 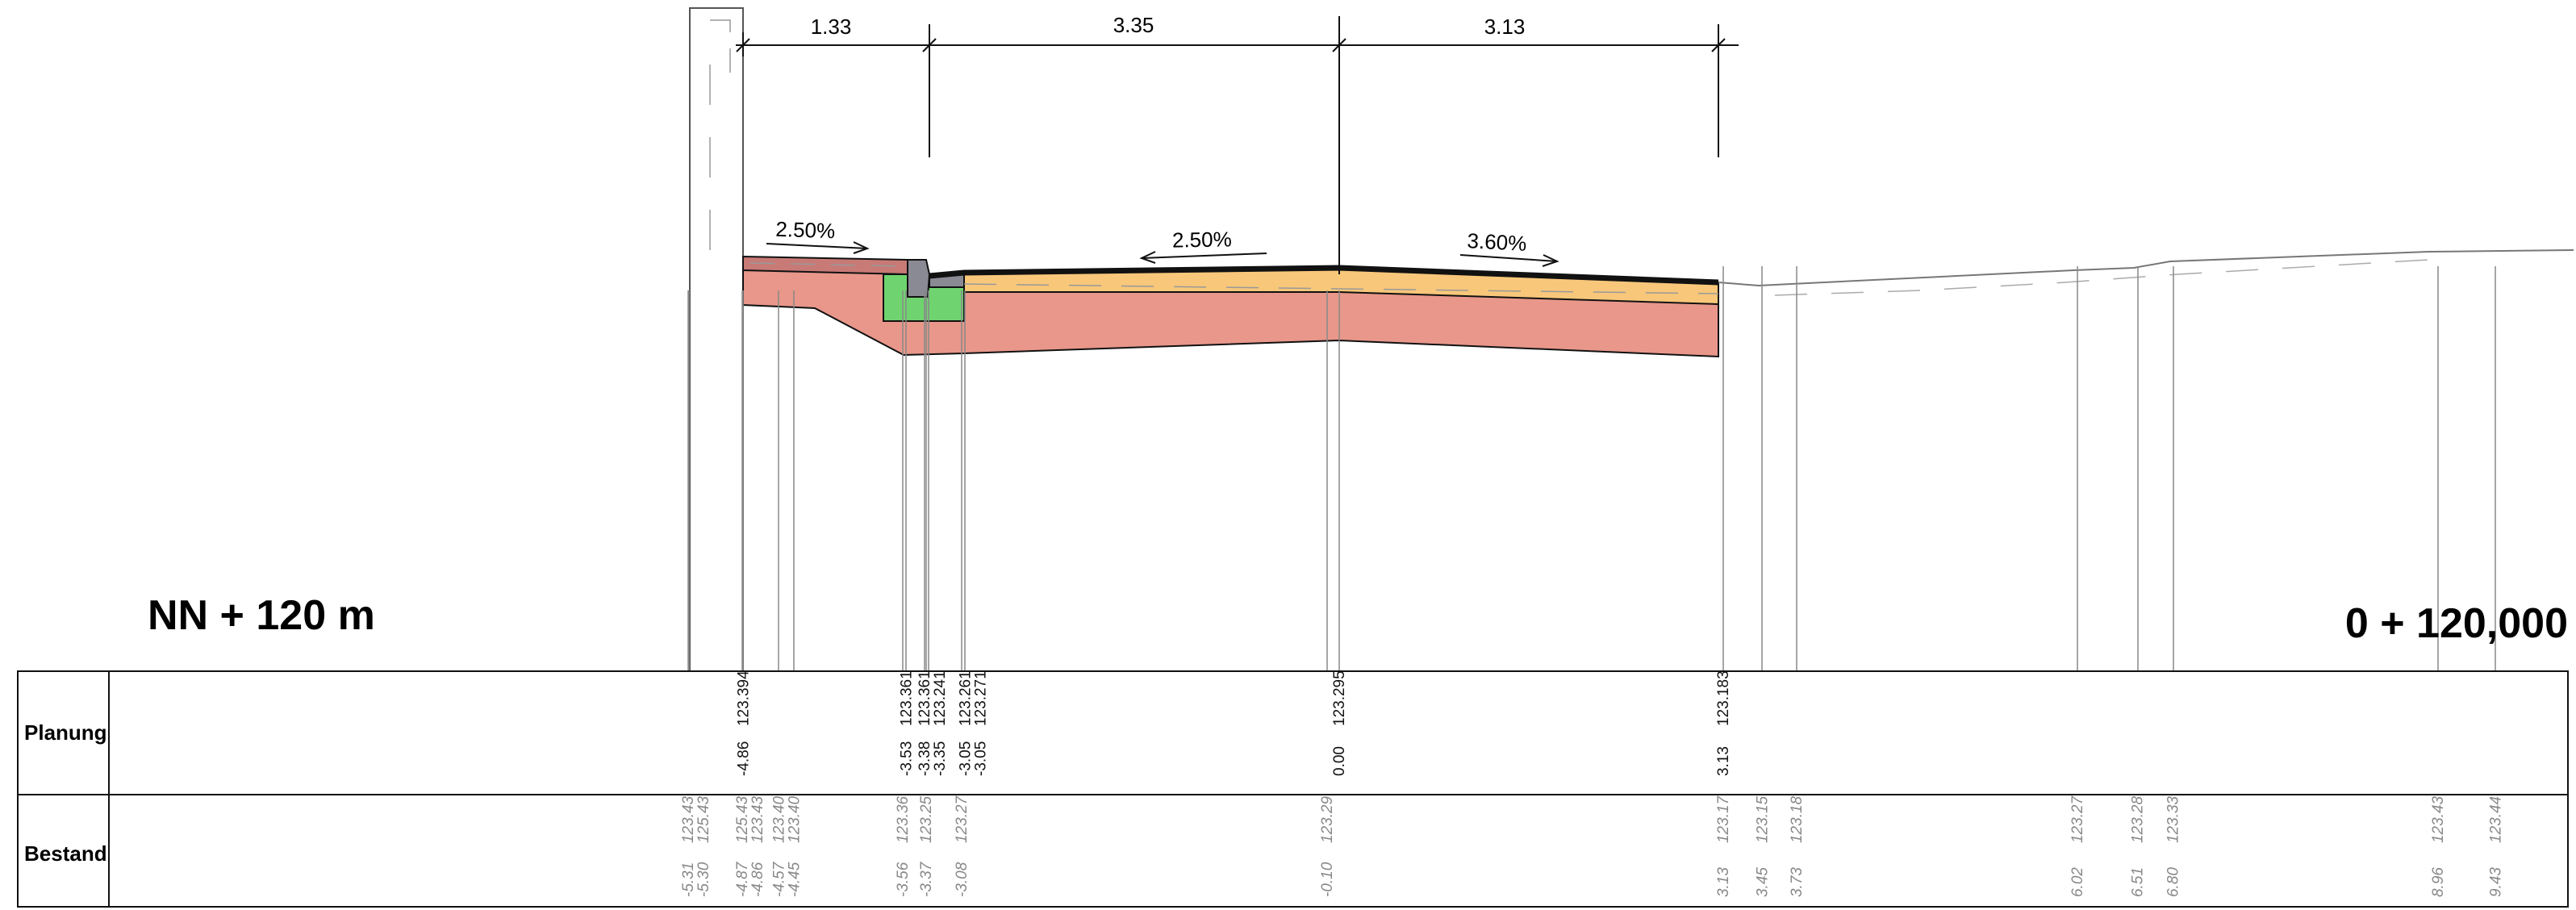 I want to click on bestand-elevation: 123.25, so click(x=926, y=819).